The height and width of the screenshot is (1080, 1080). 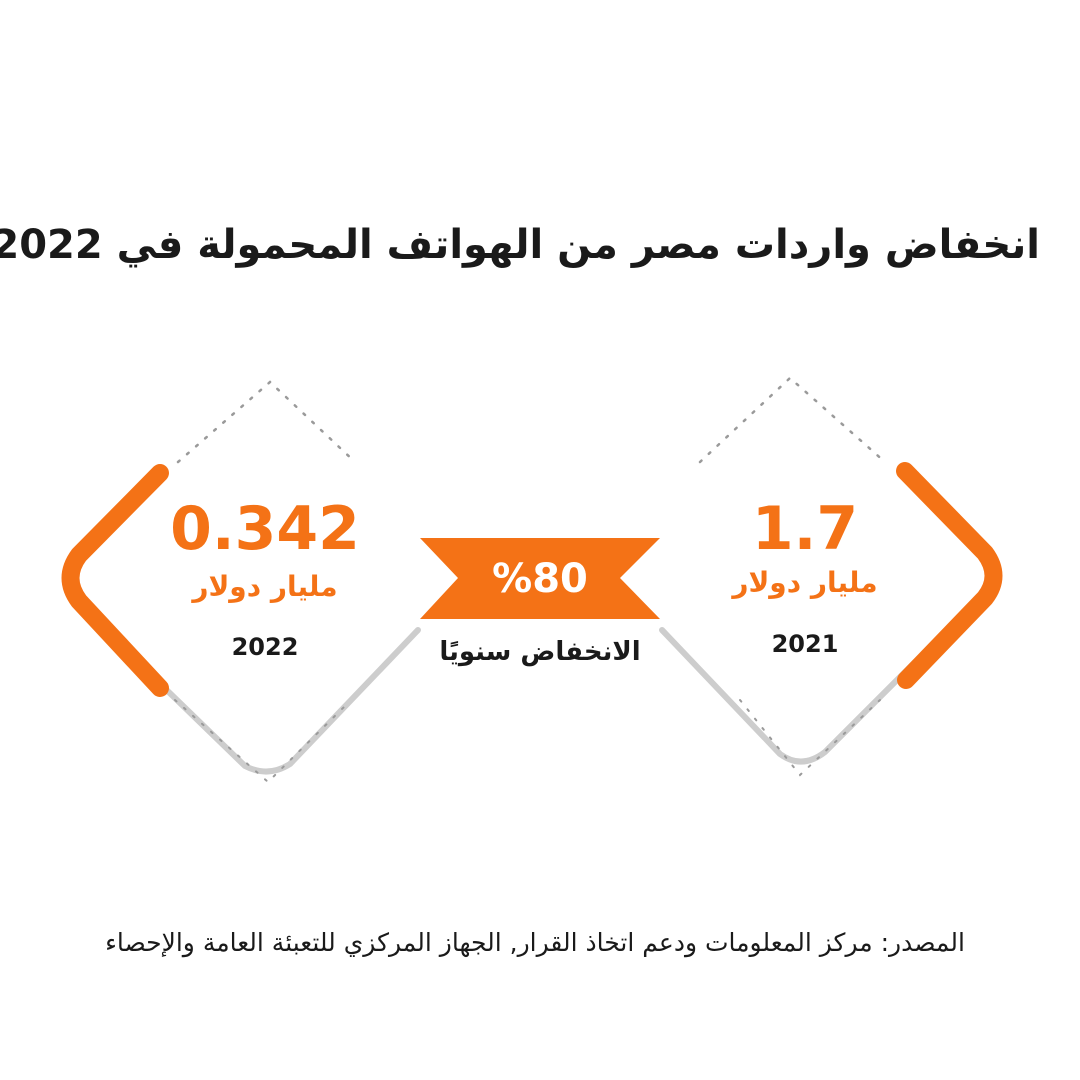 I want to click on right-card-year: 2021, so click(x=805, y=644).